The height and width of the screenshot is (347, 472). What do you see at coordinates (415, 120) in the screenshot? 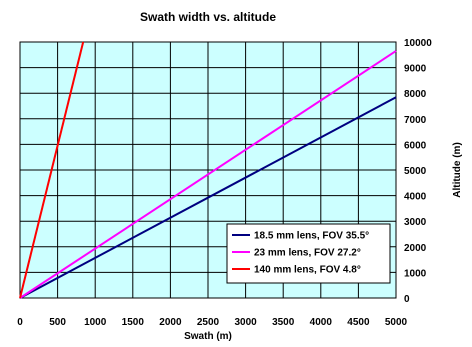
I see `y-tick-label: 7000` at bounding box center [415, 120].